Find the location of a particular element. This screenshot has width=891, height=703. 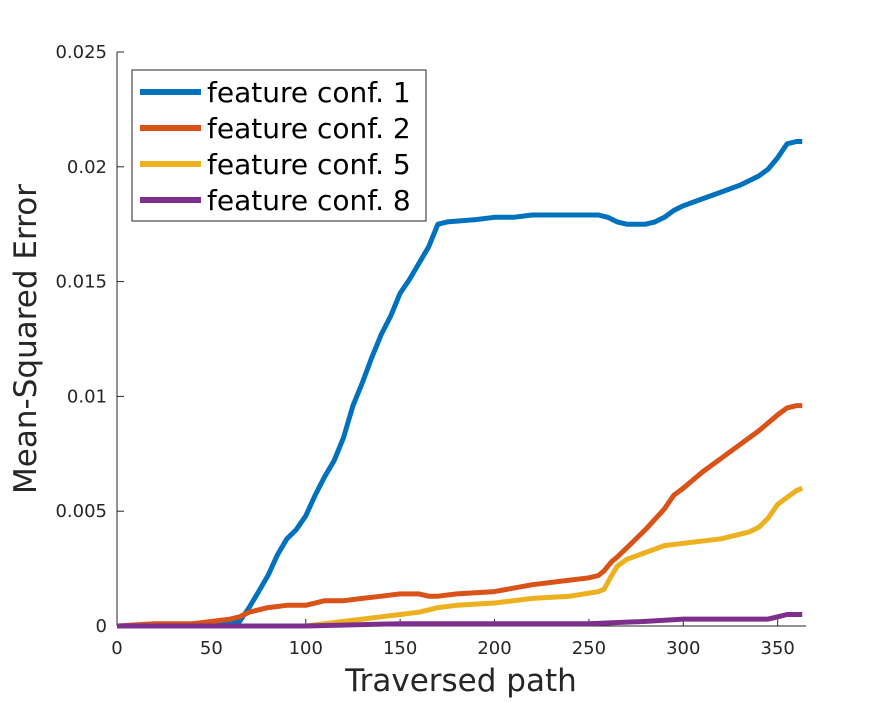

x-axis-title: Traversed path is located at coordinates (460, 681).